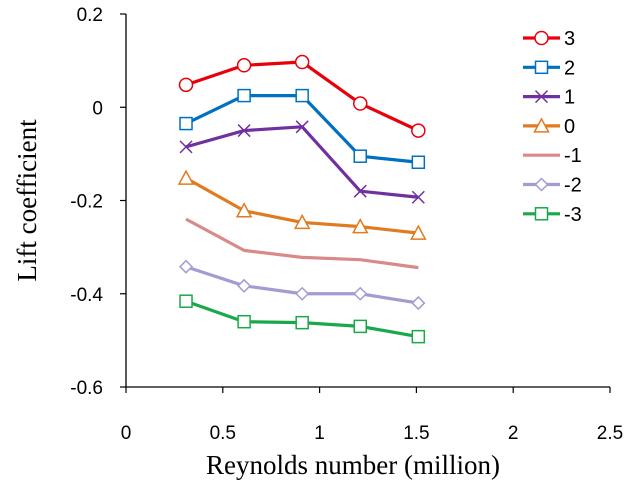  I want to click on legend-item-3: 3, so click(549, 39).